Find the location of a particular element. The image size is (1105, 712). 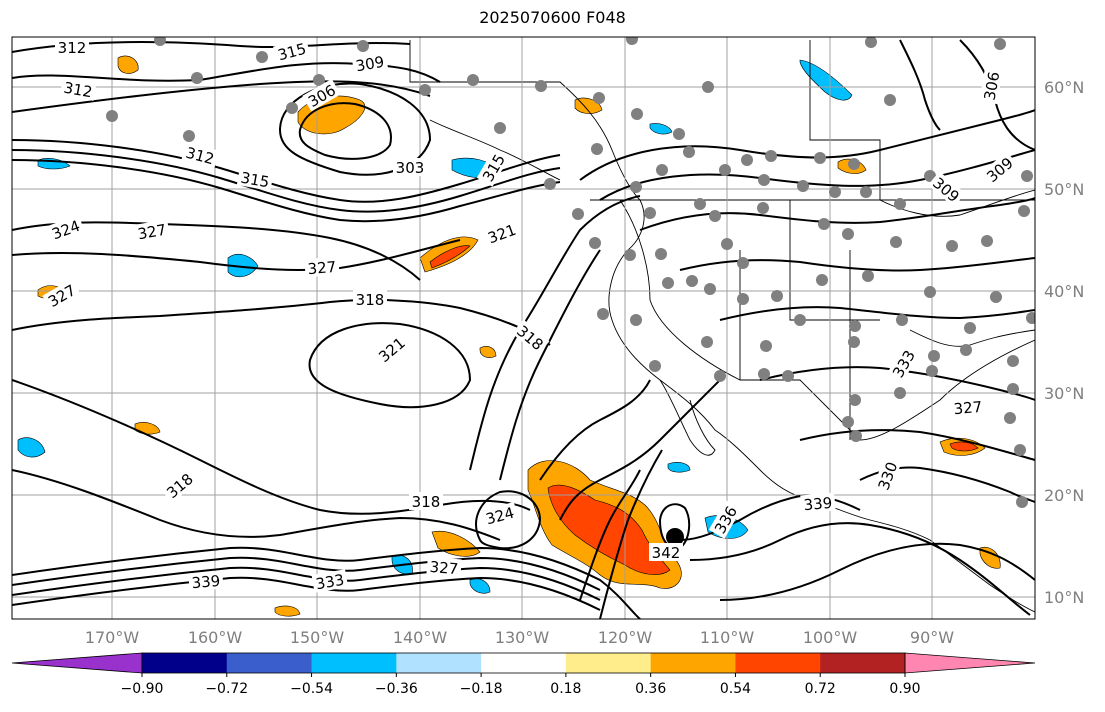

colorbar-tick-label: −0.72 is located at coordinates (226, 689).